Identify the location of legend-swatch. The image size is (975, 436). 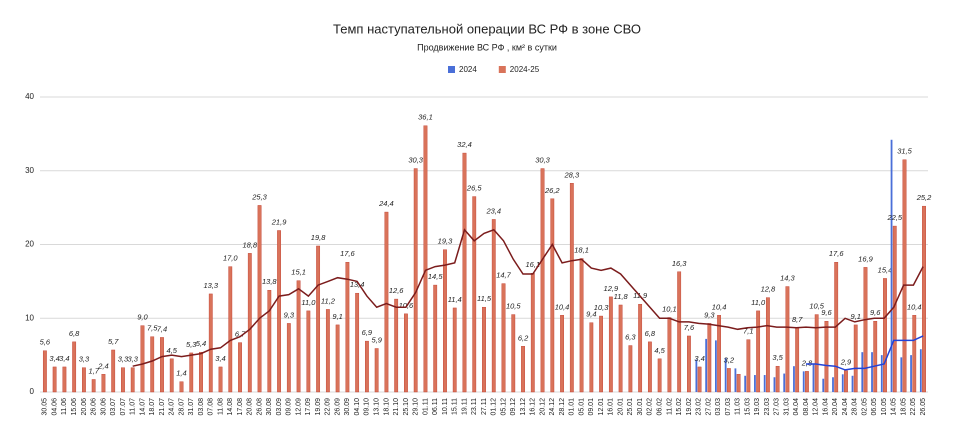
(502, 69).